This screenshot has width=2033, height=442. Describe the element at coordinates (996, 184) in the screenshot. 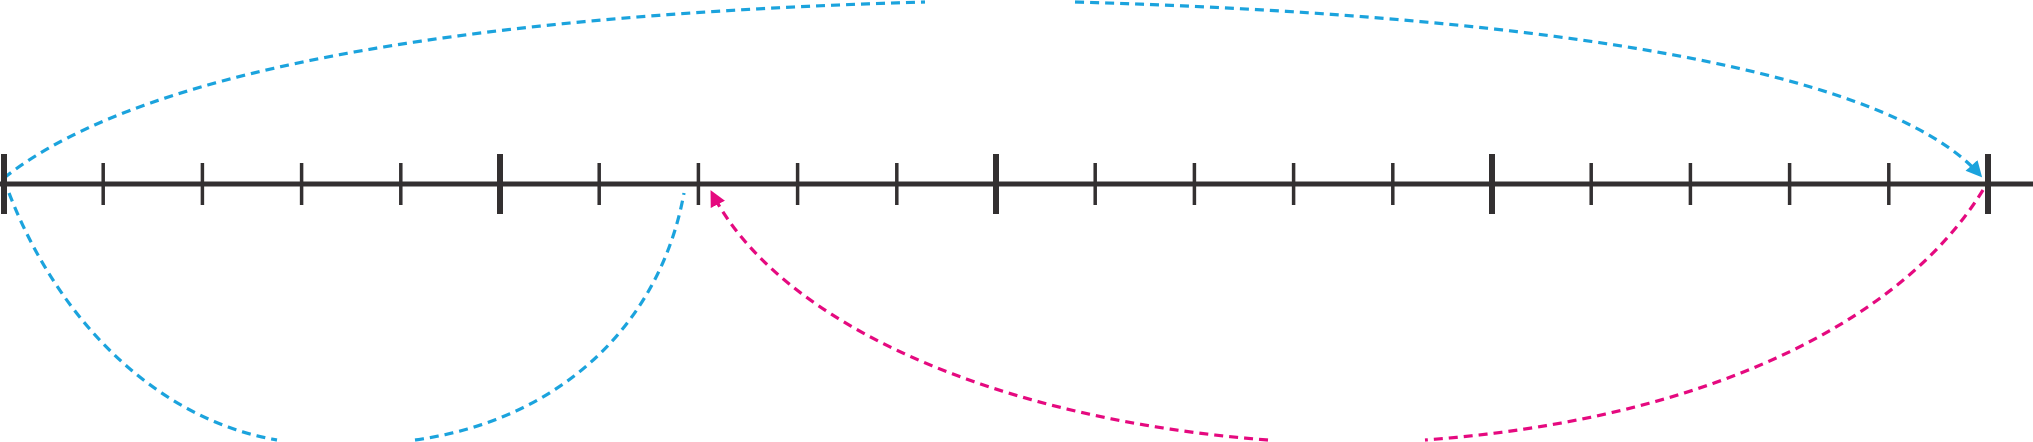

I see `number-line-ticks` at that location.